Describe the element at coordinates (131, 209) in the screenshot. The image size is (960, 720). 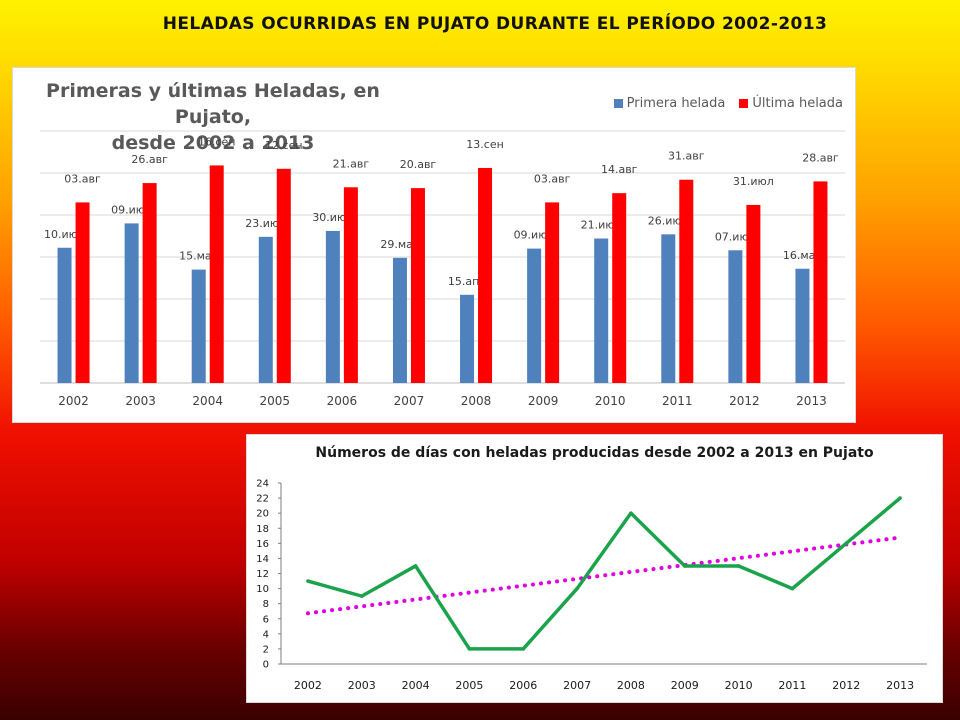
I see `data-label: 09.июл` at that location.